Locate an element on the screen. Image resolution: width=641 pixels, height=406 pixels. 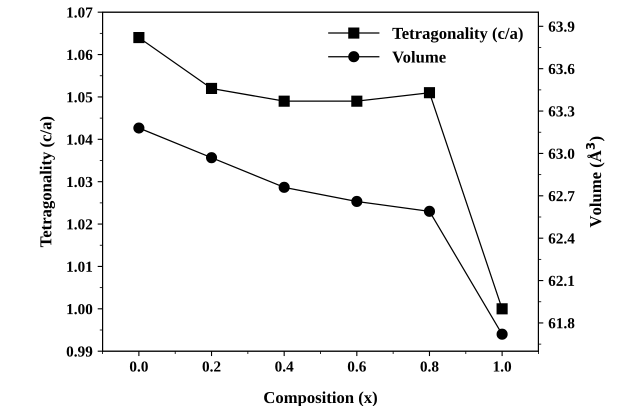
y2-tick-label: 62.1 is located at coordinates (561, 281).